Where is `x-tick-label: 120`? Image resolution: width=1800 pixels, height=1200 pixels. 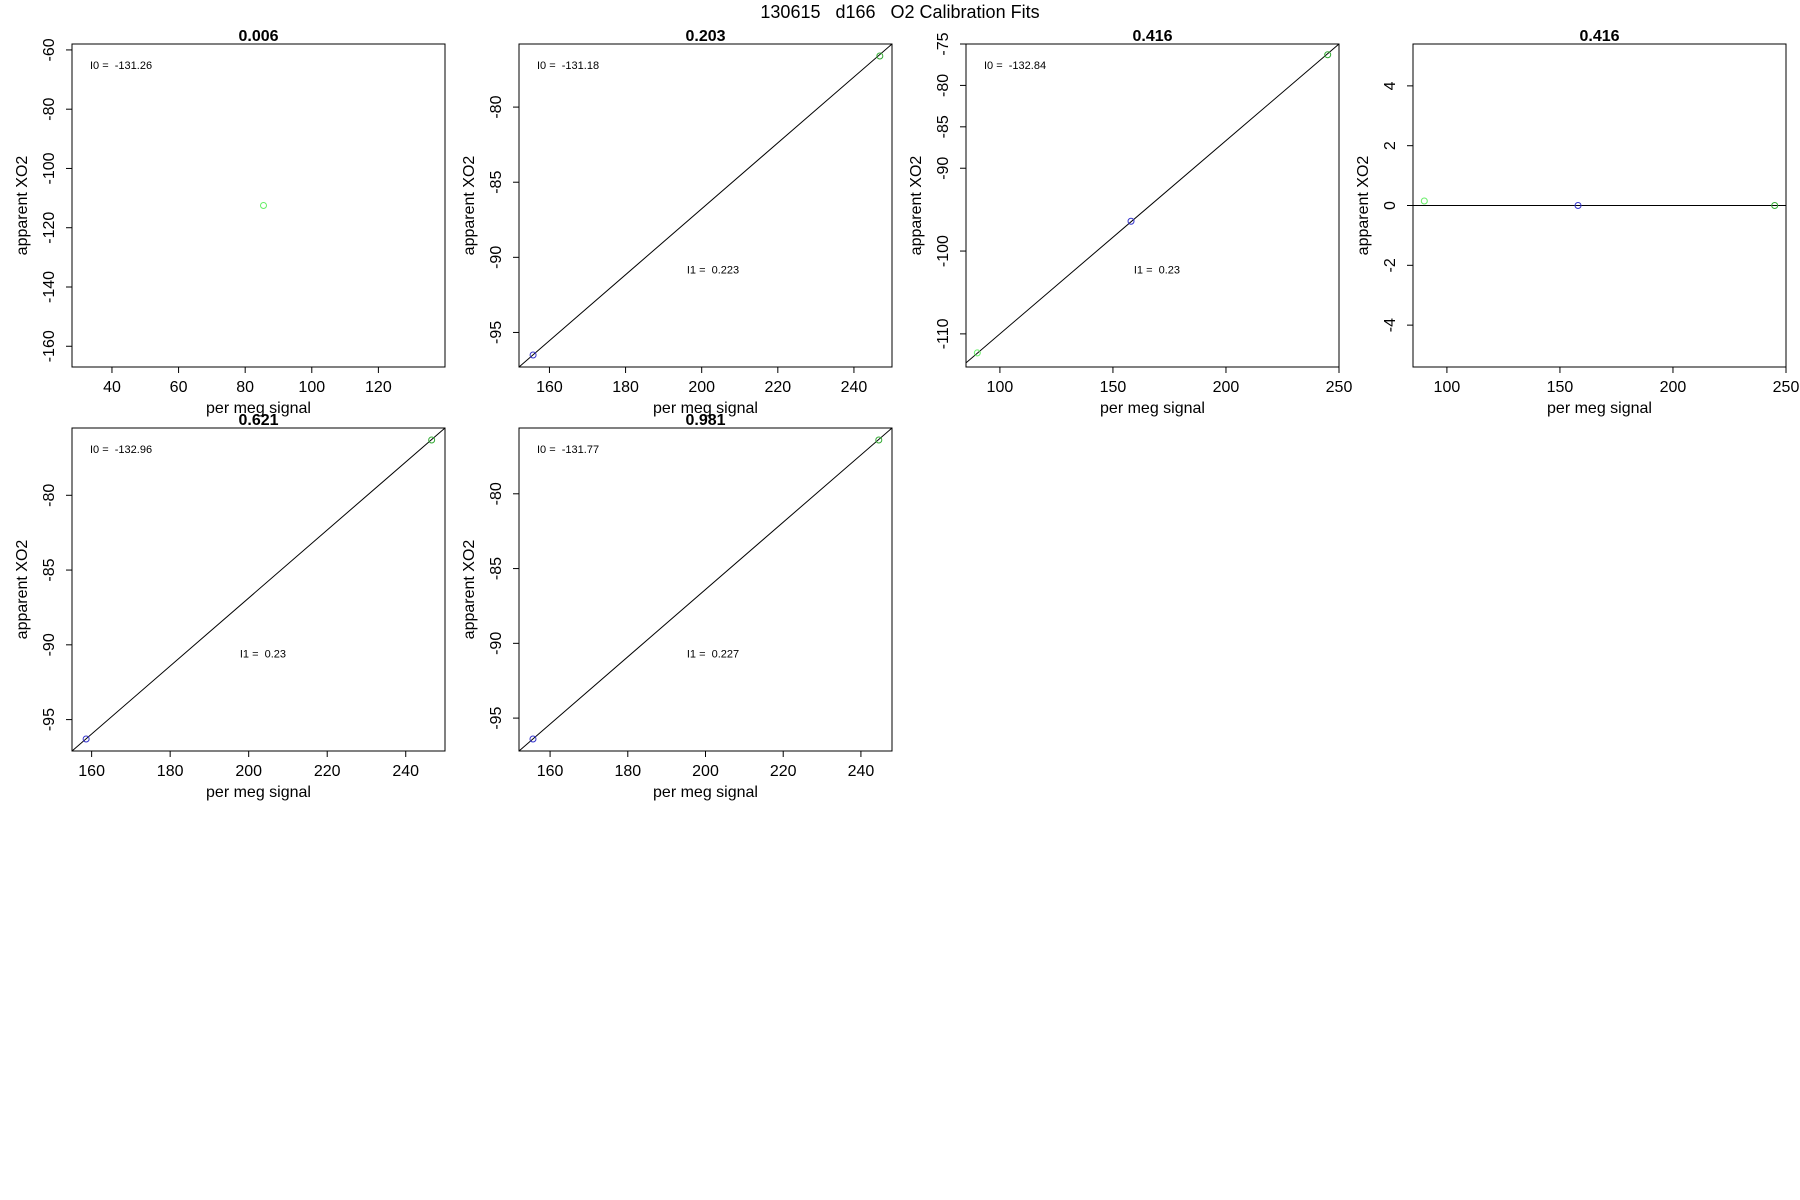 x-tick-label: 120 is located at coordinates (378, 387).